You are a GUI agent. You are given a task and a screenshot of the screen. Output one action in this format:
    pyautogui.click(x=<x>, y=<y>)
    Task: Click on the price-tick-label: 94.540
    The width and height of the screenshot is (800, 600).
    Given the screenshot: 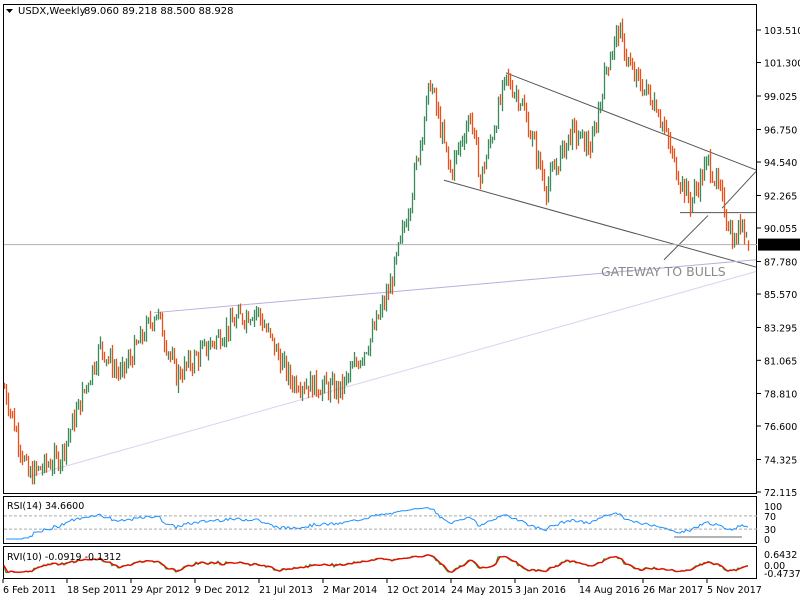 What is the action you would take?
    pyautogui.click(x=780, y=163)
    